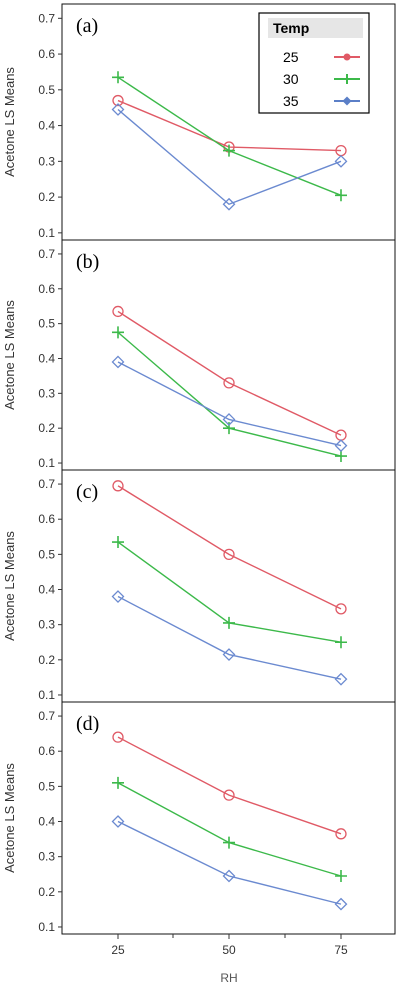 The image size is (400, 989). Describe the element at coordinates (291, 57) in the screenshot. I see `legend-entry-label: 25` at that location.